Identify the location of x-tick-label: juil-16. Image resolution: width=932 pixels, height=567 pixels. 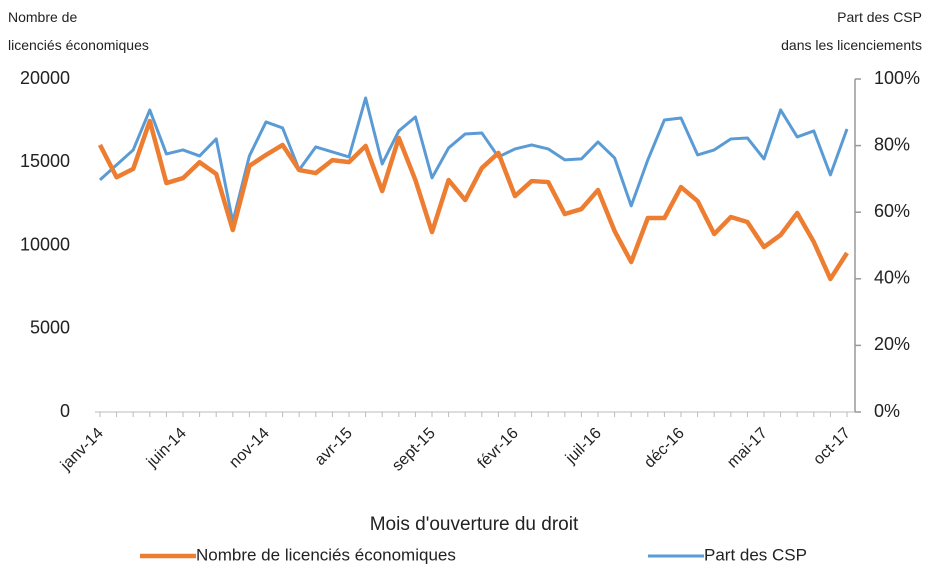
(583, 446).